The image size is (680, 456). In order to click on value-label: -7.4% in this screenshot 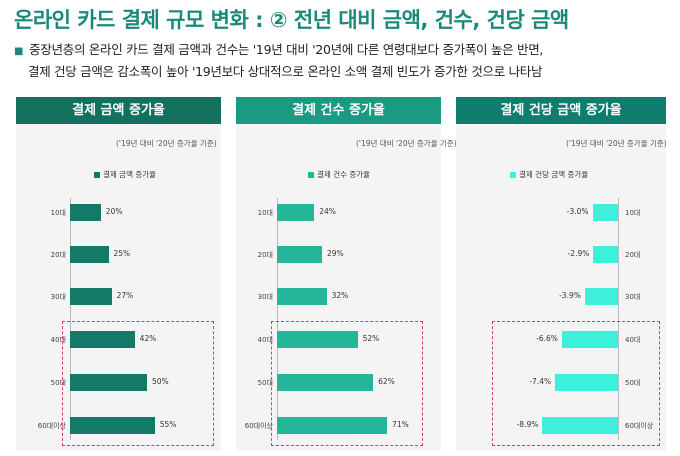, I will do `click(540, 381)`.